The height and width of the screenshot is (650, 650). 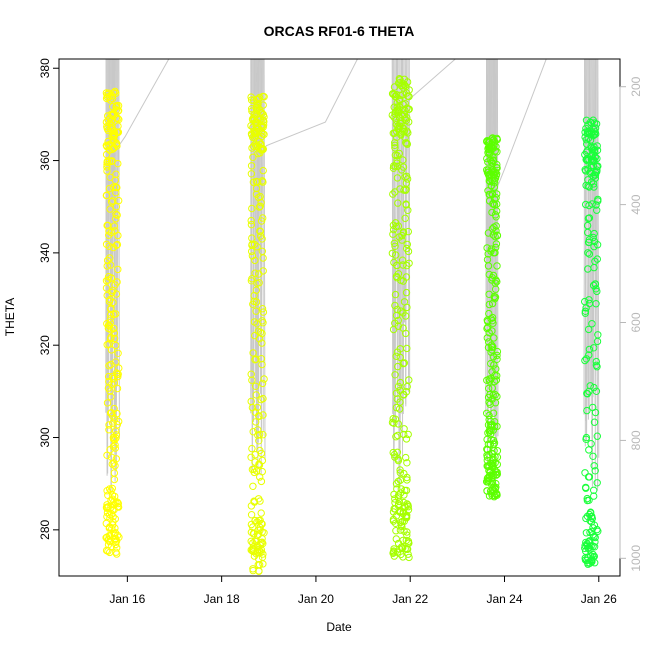 What do you see at coordinates (636, 86) in the screenshot?
I see `right-tick-label: 200` at bounding box center [636, 86].